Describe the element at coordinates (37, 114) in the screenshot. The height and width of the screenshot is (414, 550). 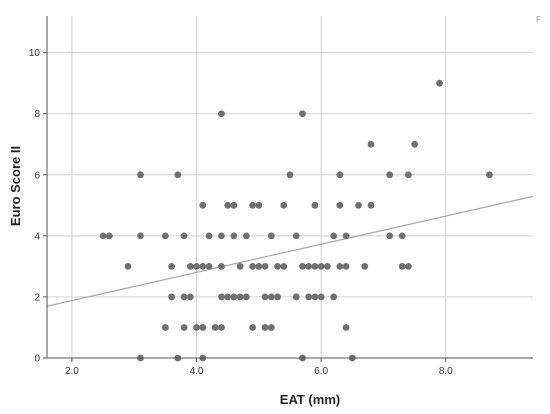
I see `y-tick-label: 8` at that location.